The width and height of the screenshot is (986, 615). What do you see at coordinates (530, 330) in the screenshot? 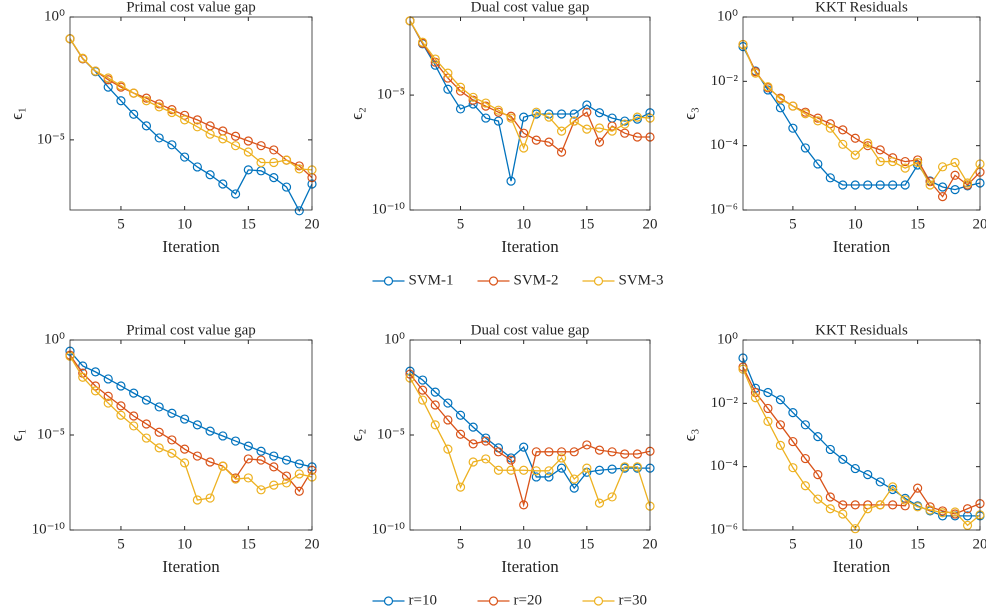
I see `chart-title: Dual cost value gap` at bounding box center [530, 330].